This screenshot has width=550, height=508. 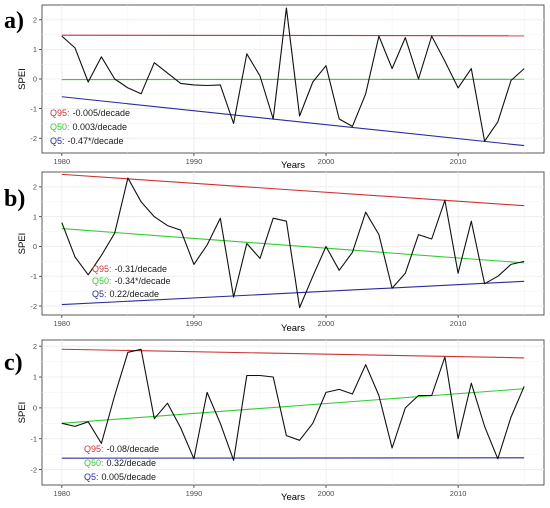 I want to click on q5-annotation: Q5: 0.22/decade, so click(x=125, y=294).